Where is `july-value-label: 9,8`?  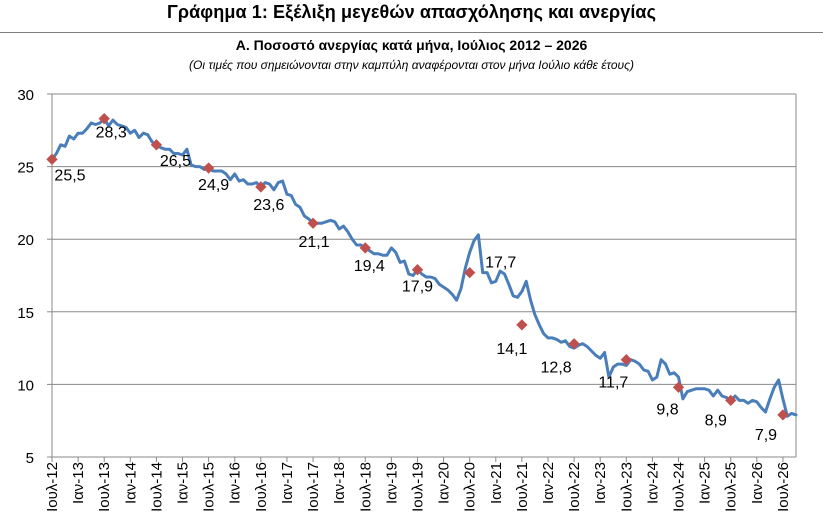 july-value-label: 9,8 is located at coordinates (667, 409).